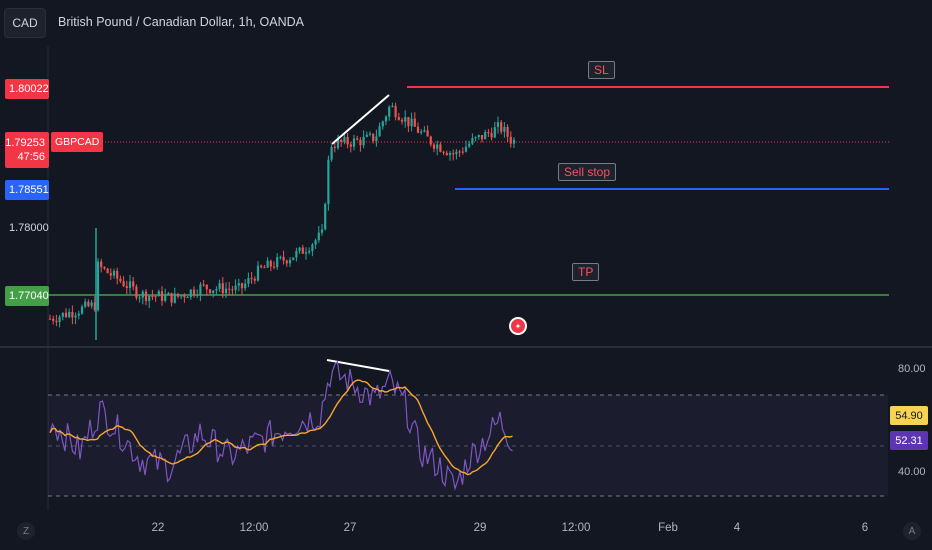  What do you see at coordinates (912, 531) in the screenshot?
I see `auto-scale-button: A` at bounding box center [912, 531].